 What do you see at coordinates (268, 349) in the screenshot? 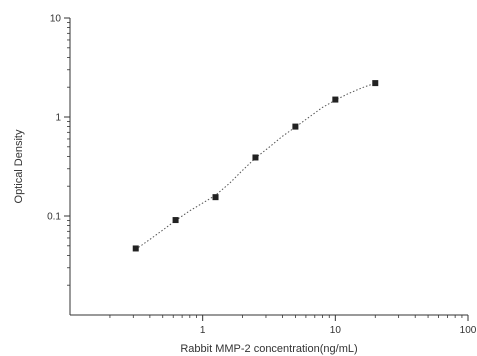
I see `x-axis-title: Rabbit MMP-2 concentration(ng/mL)` at bounding box center [268, 349].